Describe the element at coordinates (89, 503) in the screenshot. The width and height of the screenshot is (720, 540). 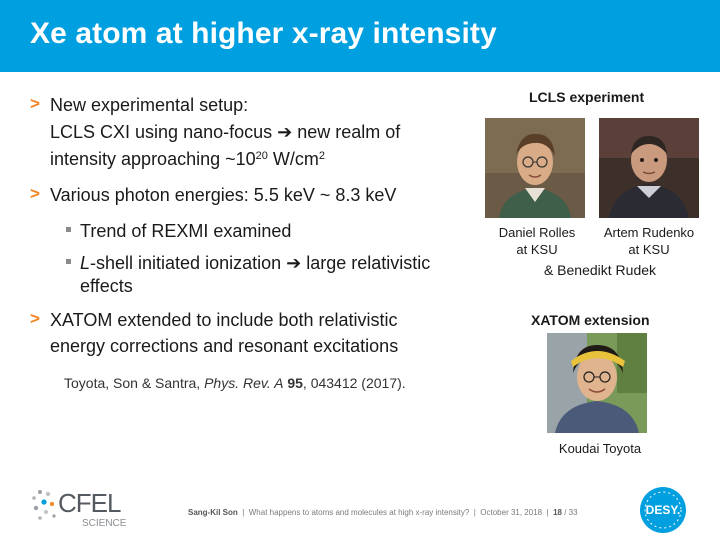
I see `cfel-logo-text: CFEL` at that location.